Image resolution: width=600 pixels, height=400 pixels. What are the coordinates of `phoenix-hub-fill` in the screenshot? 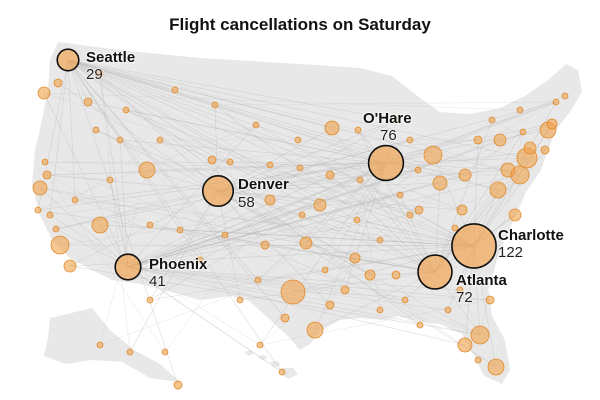 It's located at (128, 267).